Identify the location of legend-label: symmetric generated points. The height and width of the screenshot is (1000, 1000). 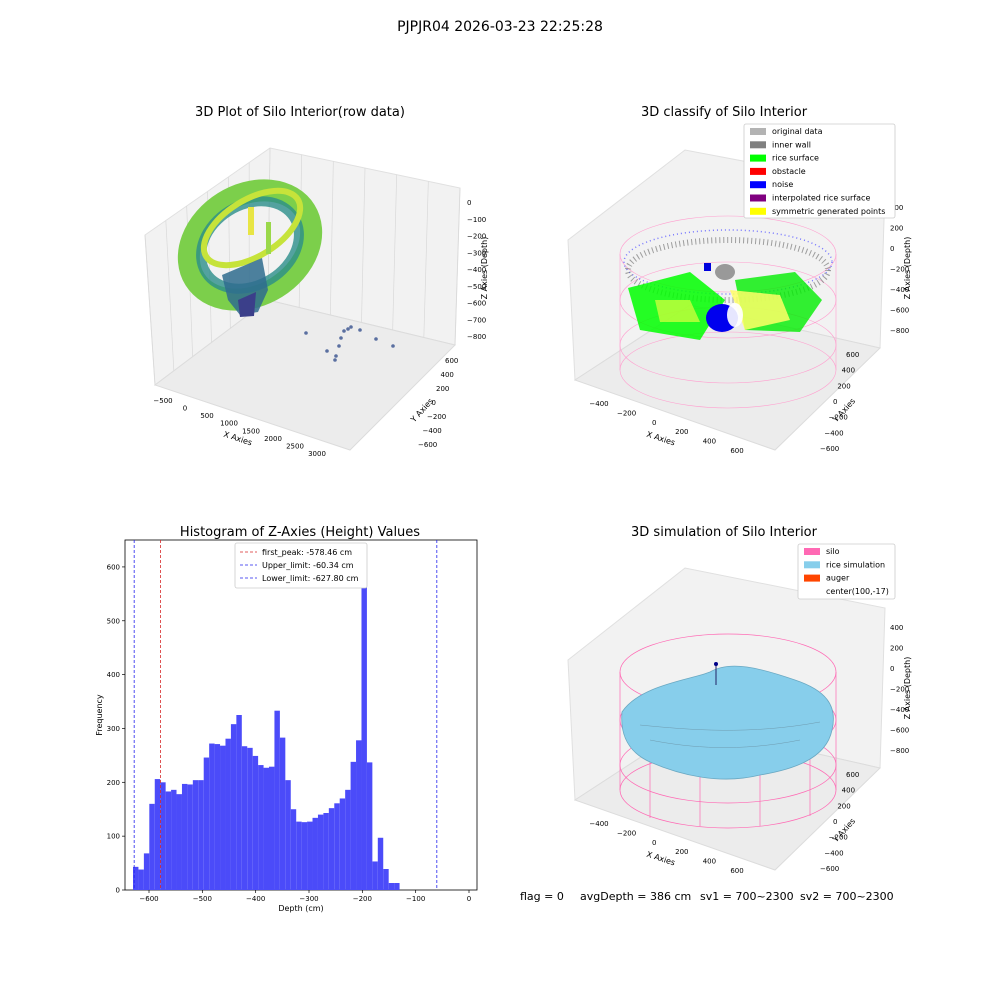
(828, 211).